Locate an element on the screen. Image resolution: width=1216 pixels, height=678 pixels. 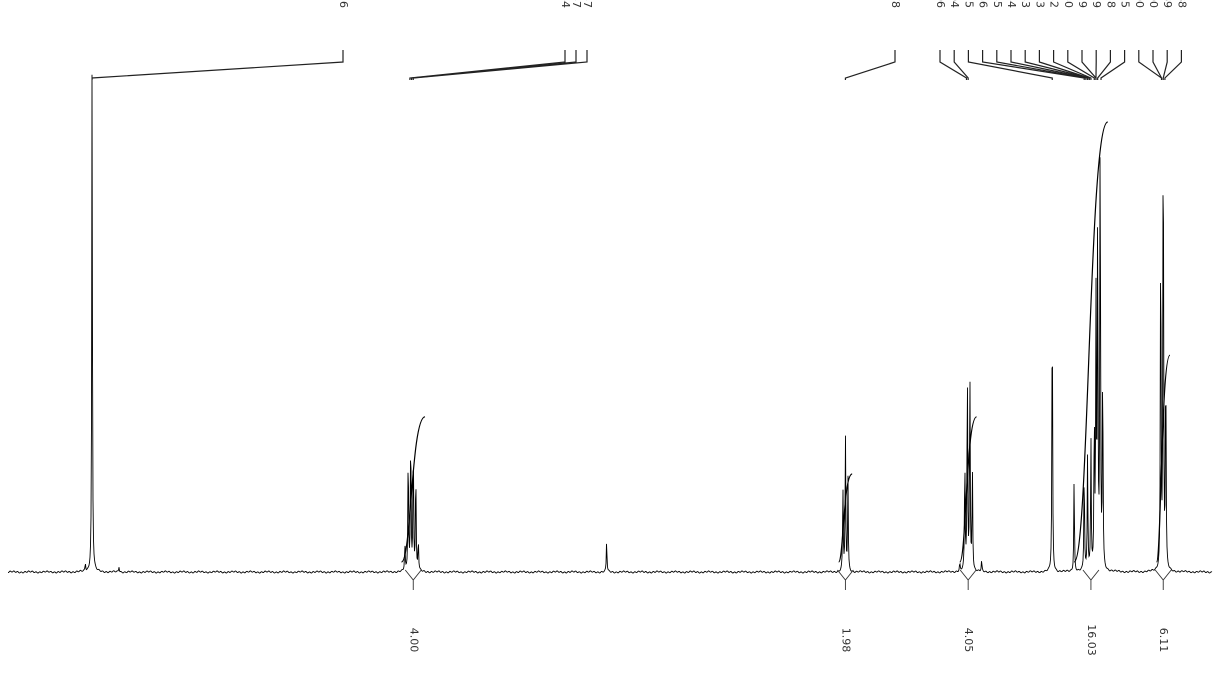
peak-label: 2.78 is located at coordinates (895, 4).